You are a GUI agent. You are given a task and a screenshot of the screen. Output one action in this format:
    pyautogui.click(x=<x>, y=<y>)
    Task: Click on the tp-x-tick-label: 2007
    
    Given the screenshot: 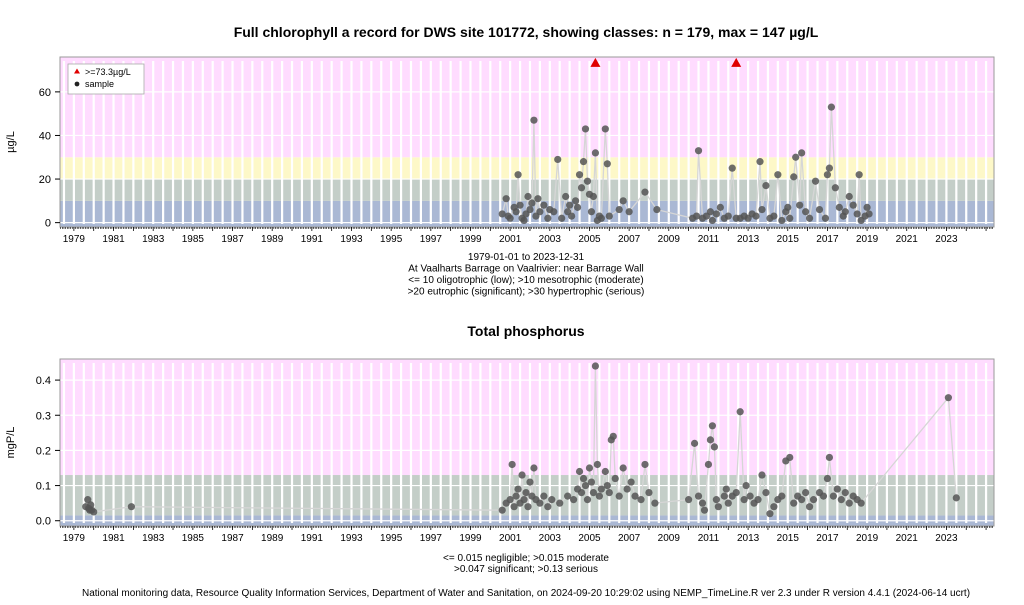 What is the action you would take?
    pyautogui.click(x=629, y=538)
    